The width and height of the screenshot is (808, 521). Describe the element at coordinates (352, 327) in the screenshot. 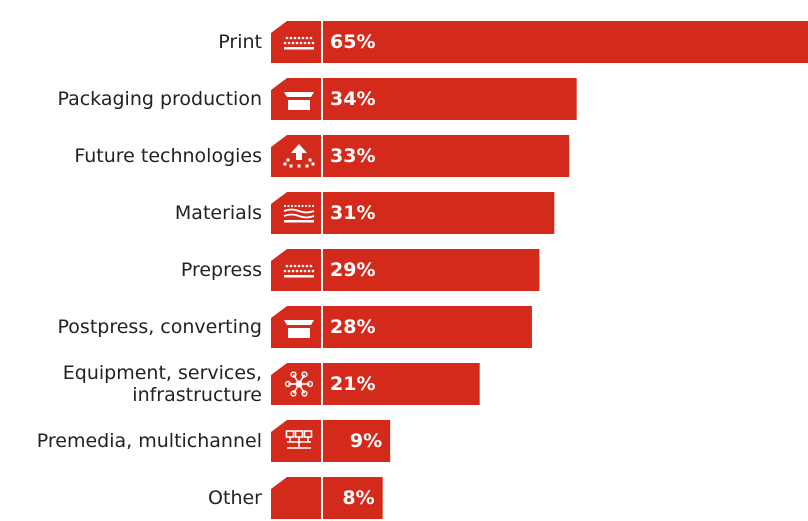

I see `value-label: 28%` at that location.